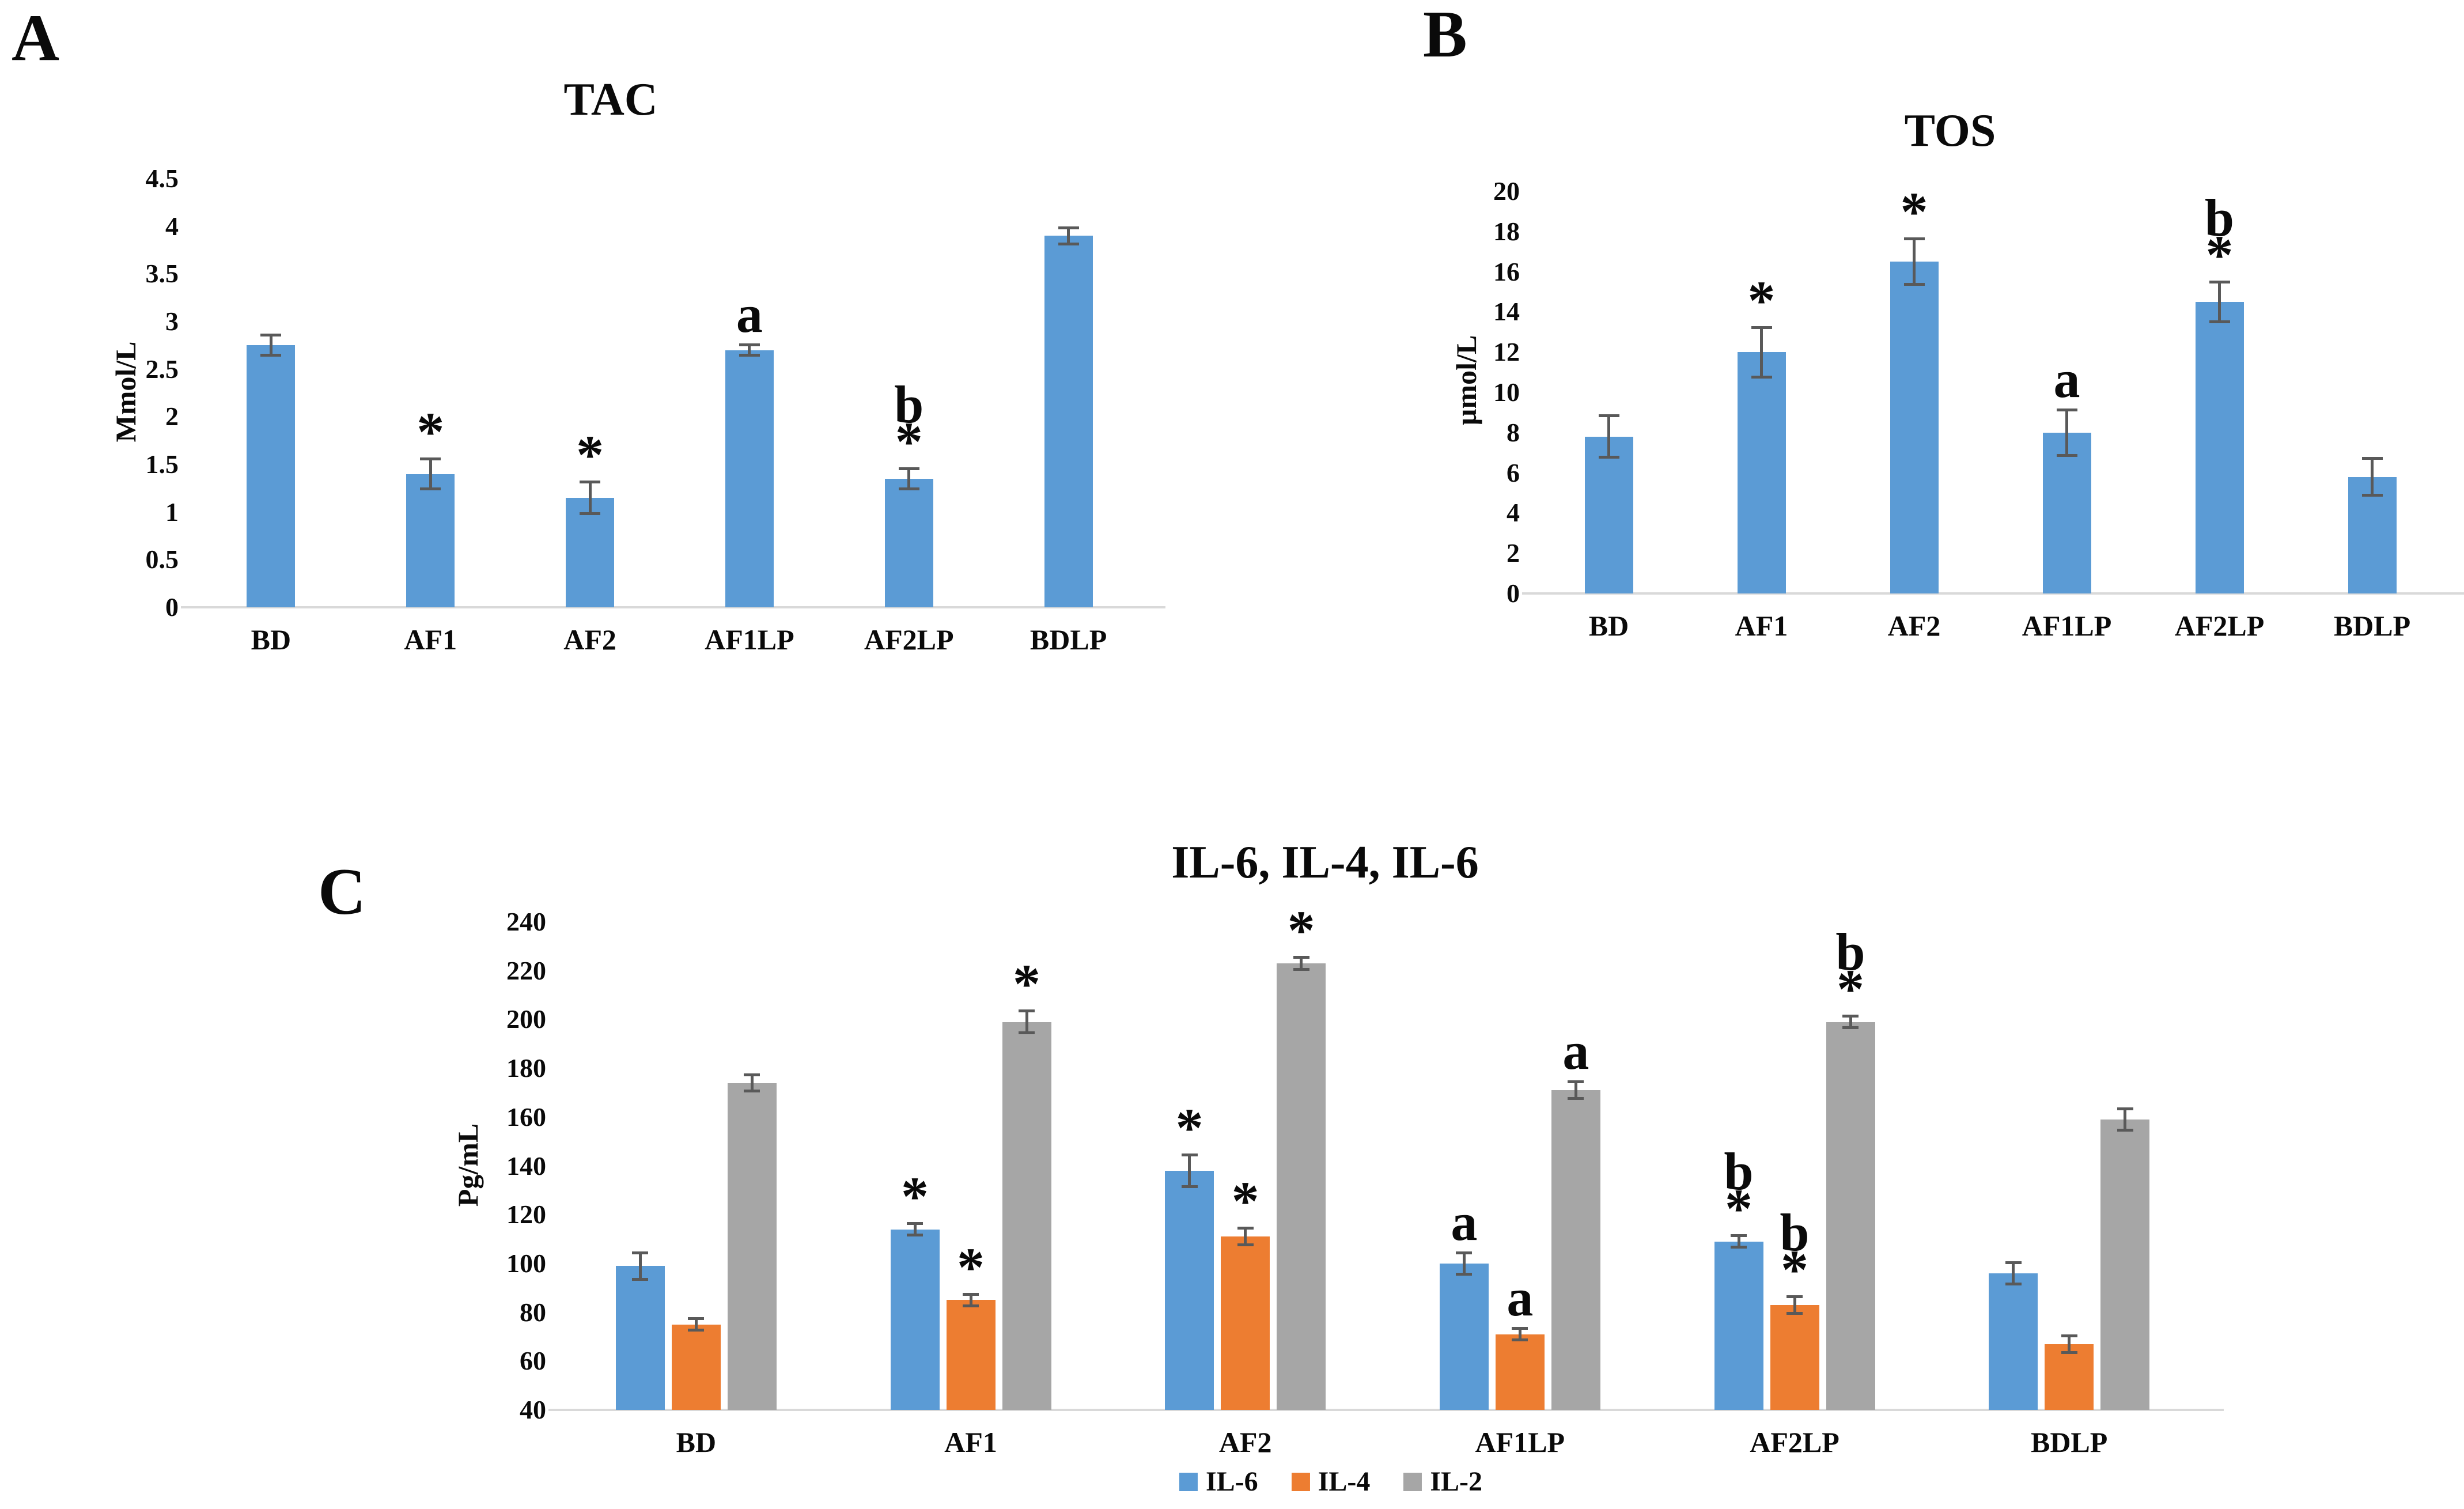 The width and height of the screenshot is (2464, 1509). Describe the element at coordinates (172, 226) in the screenshot. I see `y-tick-label: 4` at that location.